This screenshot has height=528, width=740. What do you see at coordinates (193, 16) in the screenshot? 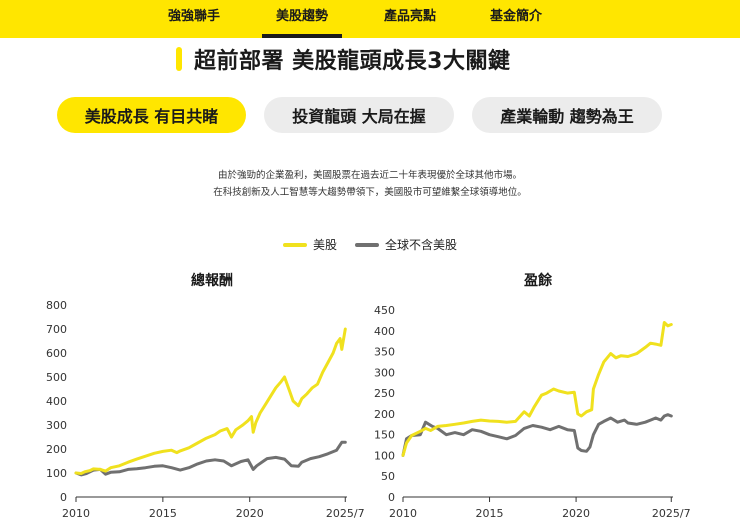
I see `nav-tab-alliance: 強強聯手` at bounding box center [193, 16].